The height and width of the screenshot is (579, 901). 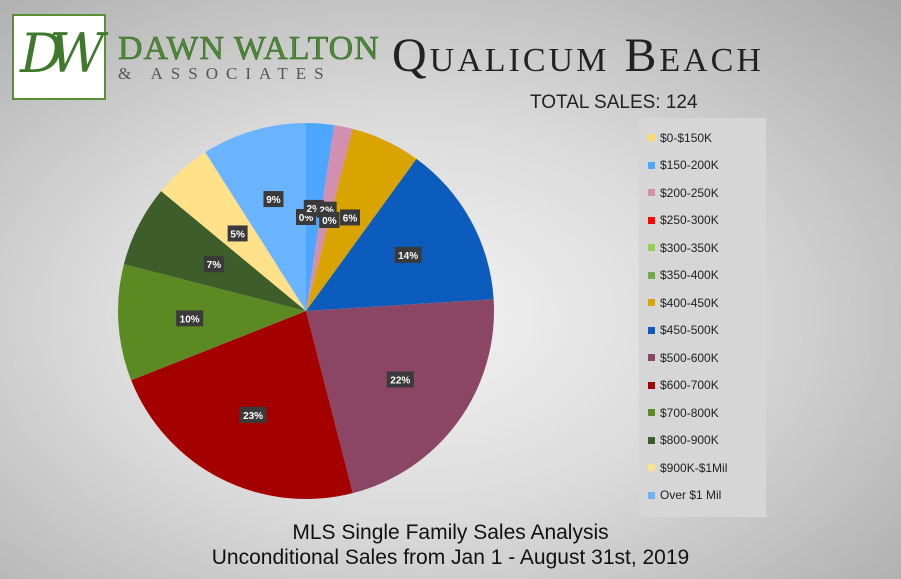 What do you see at coordinates (689, 385) in the screenshot?
I see `legend-label: $600-700K` at bounding box center [689, 385].